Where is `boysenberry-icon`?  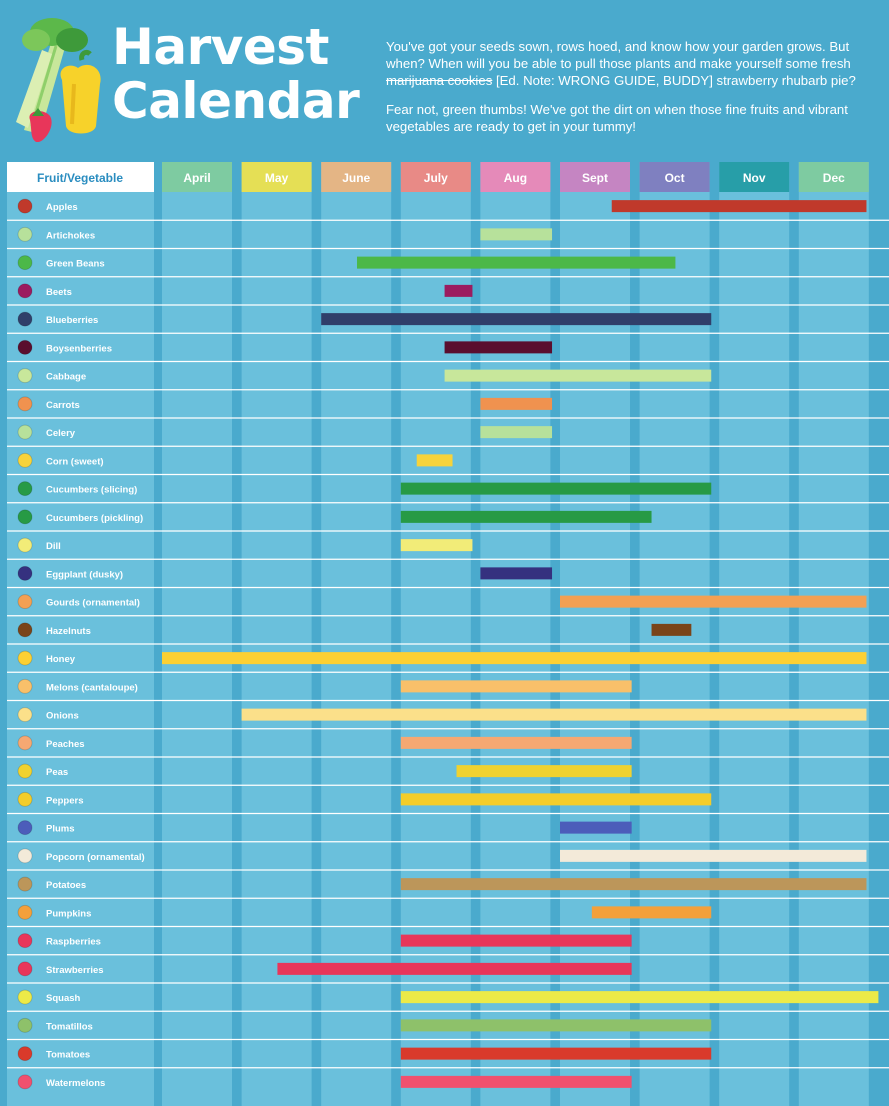
boysenberry-icon is located at coordinates (25, 347).